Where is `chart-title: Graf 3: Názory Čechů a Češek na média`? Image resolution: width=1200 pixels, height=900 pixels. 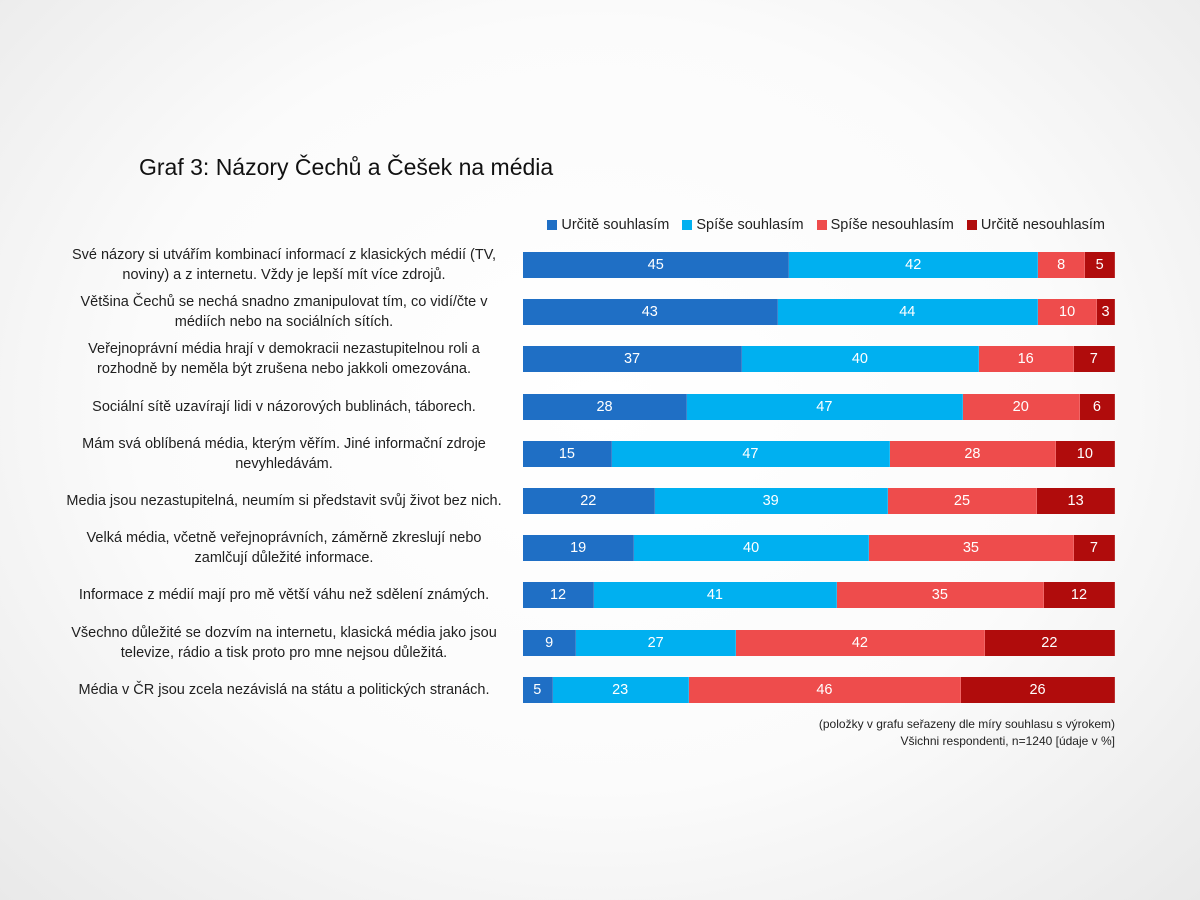
chart-title: Graf 3: Názory Čechů a Češek na média is located at coordinates (346, 167).